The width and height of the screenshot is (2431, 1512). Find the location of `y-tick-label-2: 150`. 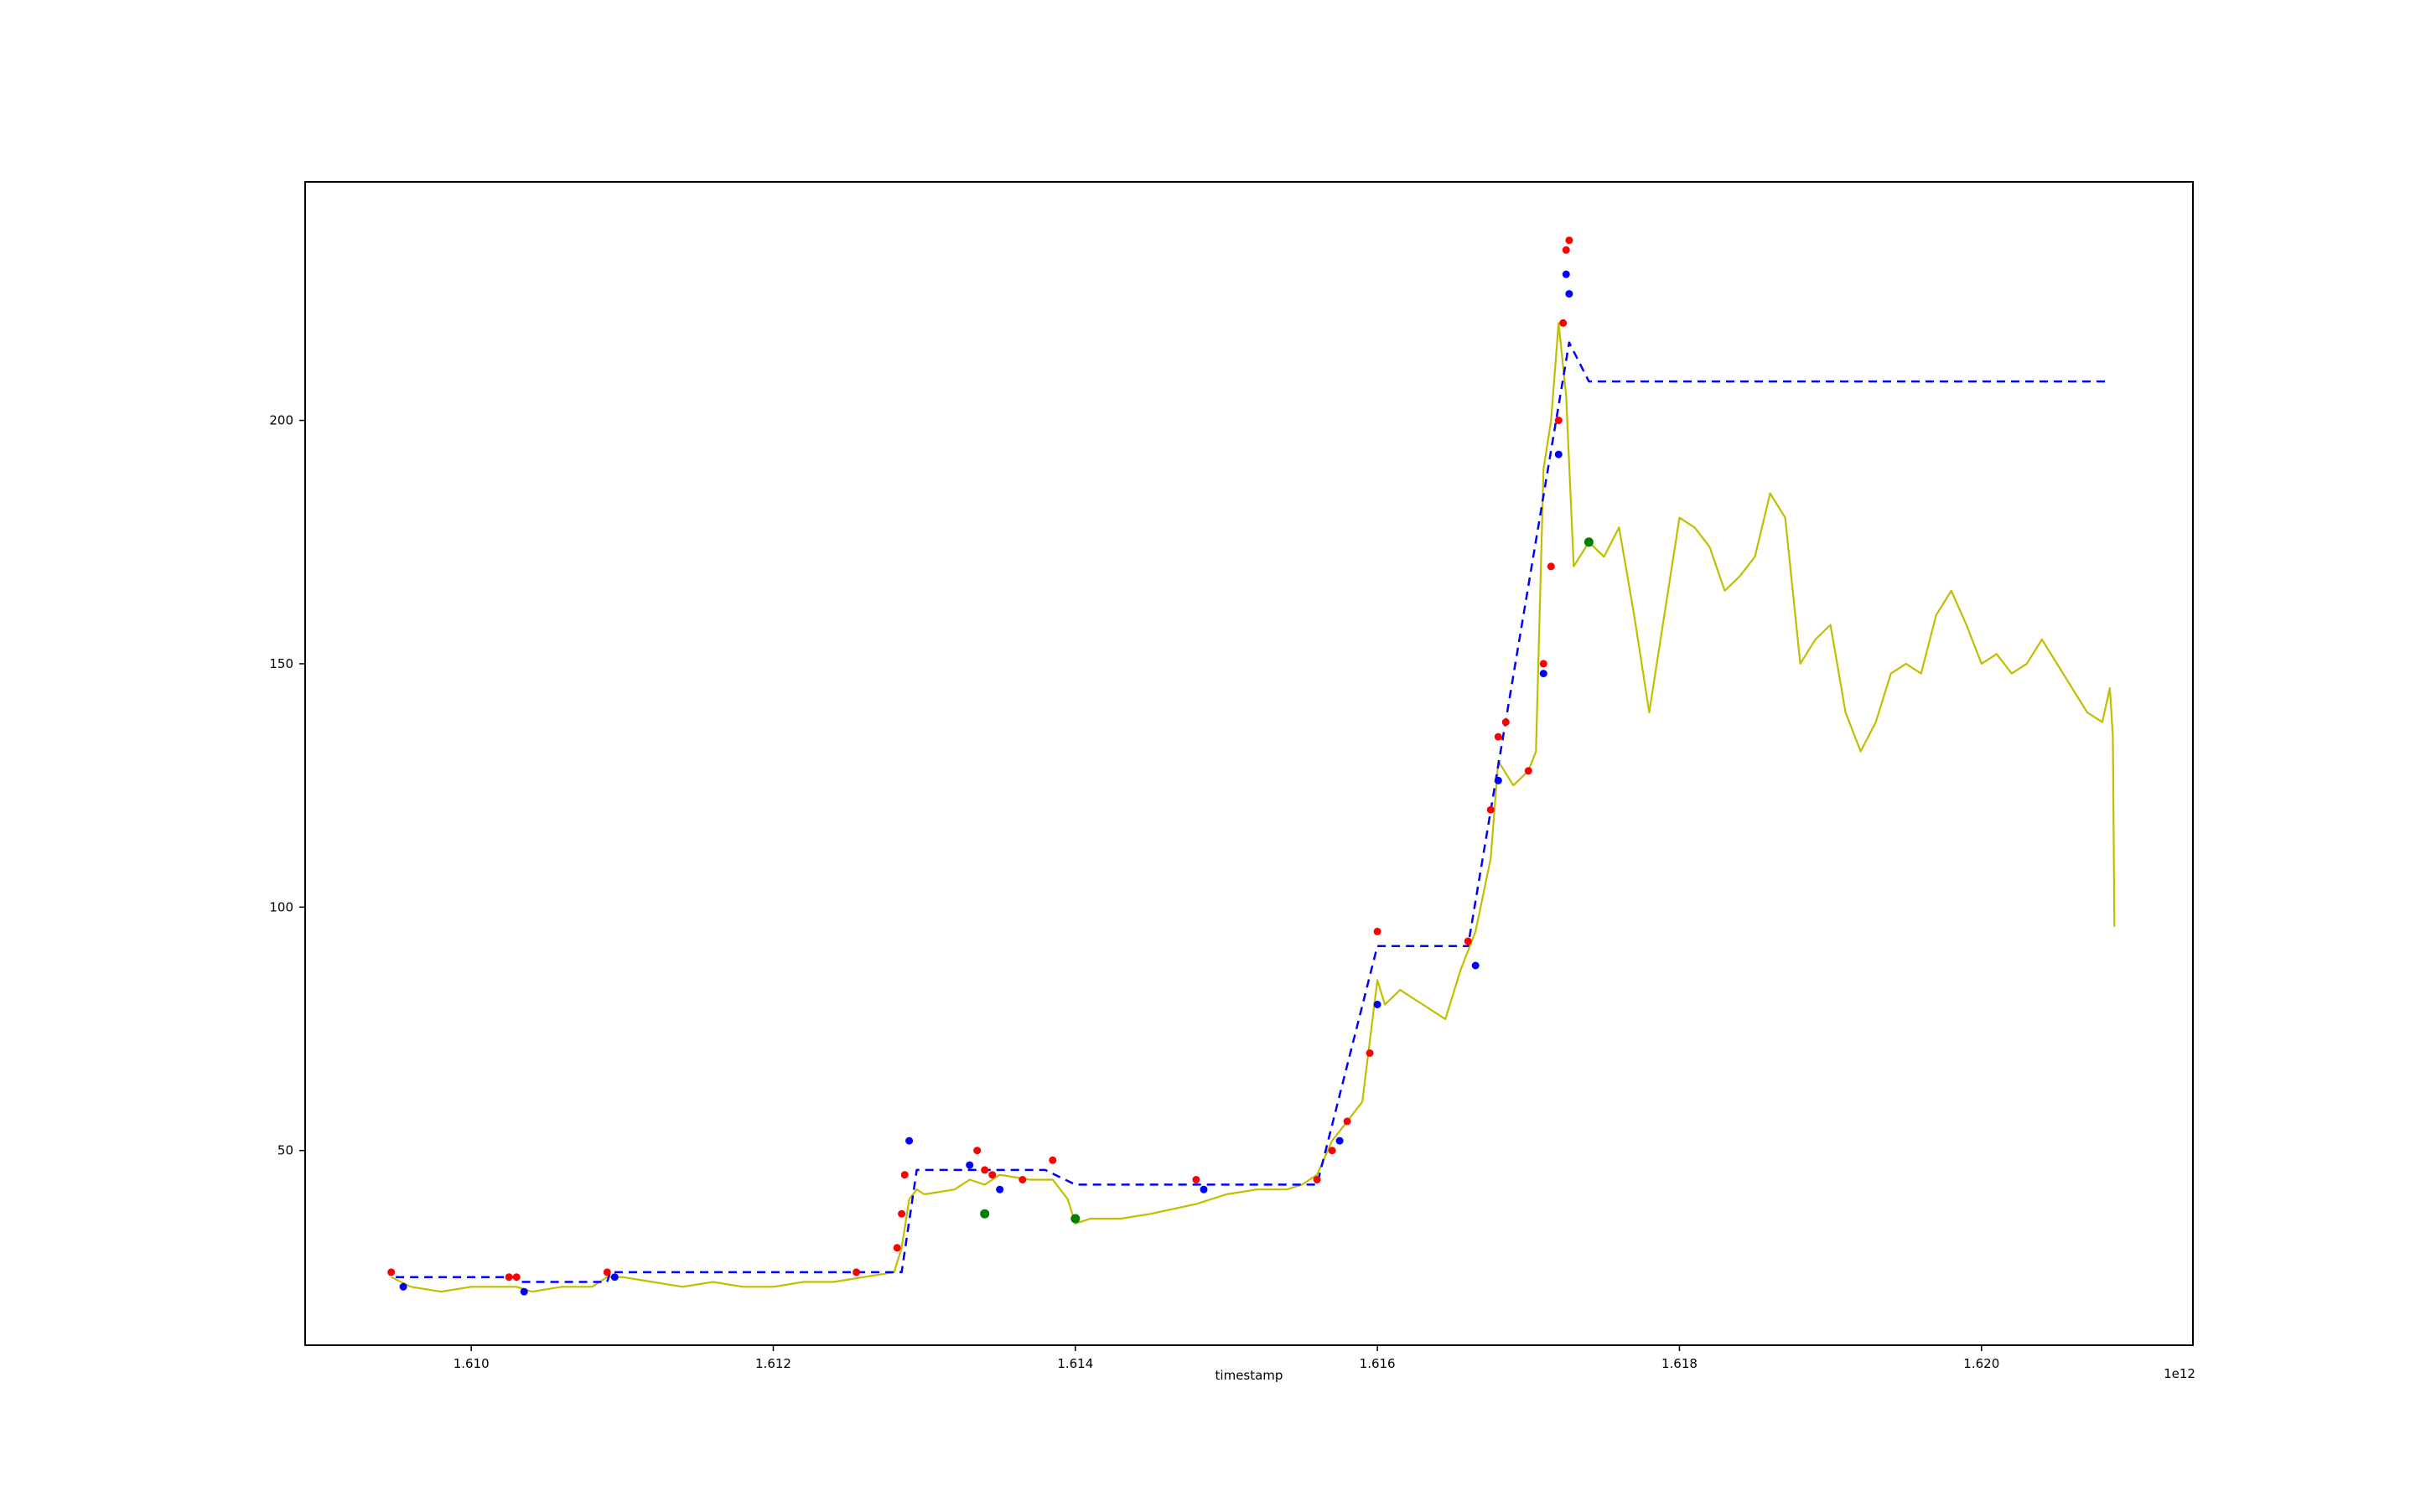

y-tick-label-2: 150 is located at coordinates (281, 663).